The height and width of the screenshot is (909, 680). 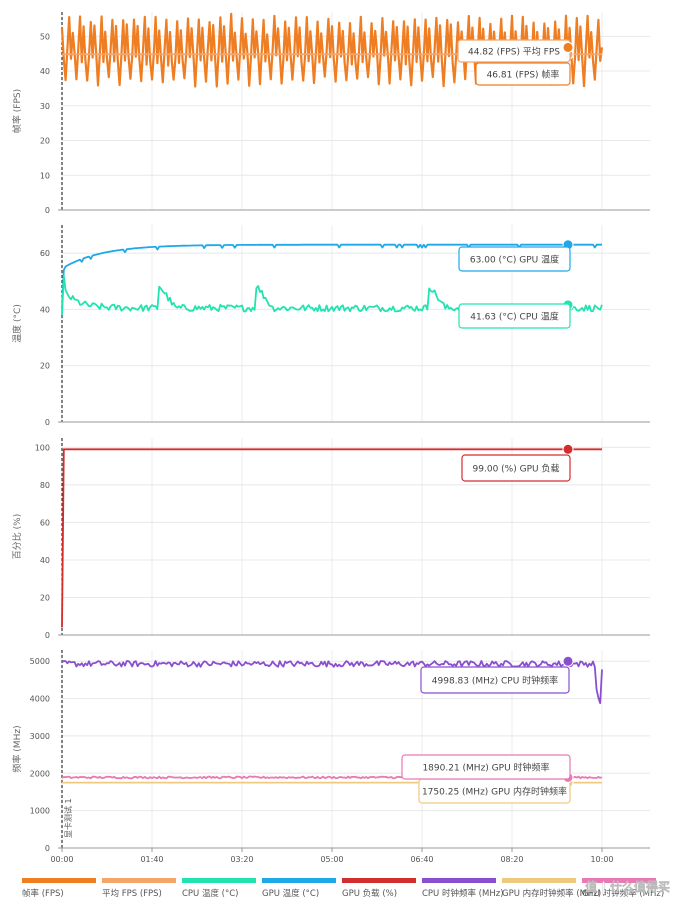 I want to click on y-tick-label: 50, so click(x=45, y=36).